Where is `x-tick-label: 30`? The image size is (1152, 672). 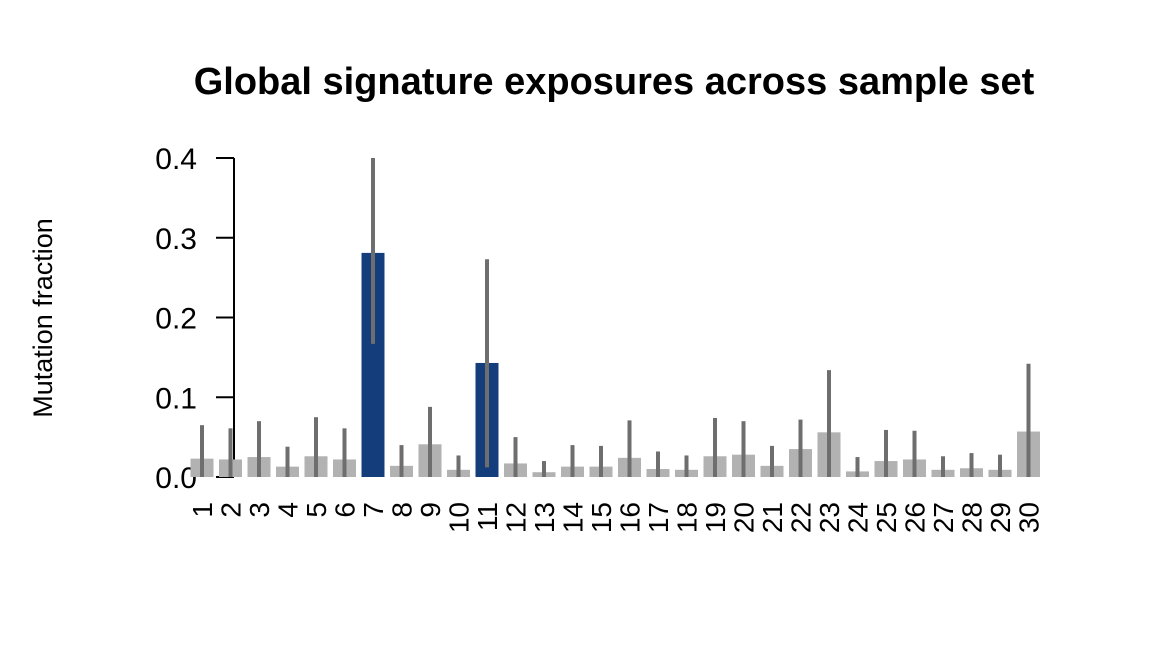
x-tick-label: 30 is located at coordinates (1029, 517).